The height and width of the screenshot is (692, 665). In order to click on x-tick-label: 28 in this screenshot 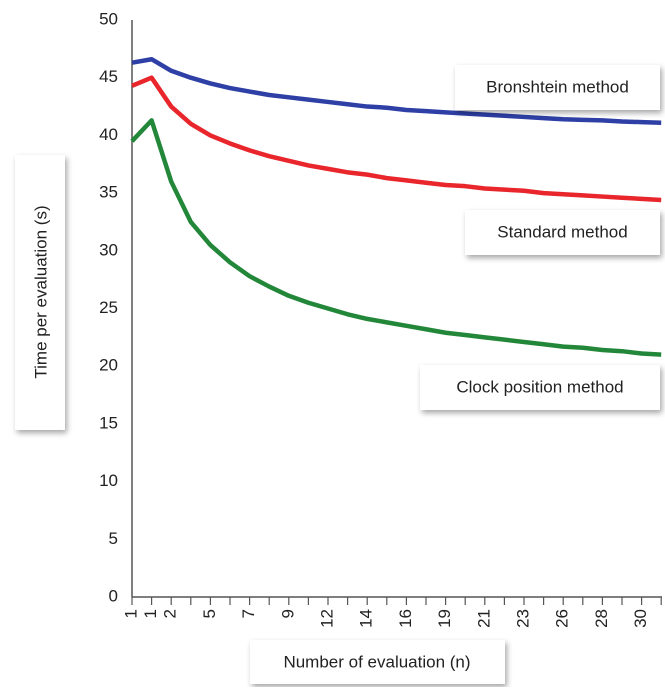, I will do `click(601, 618)`.